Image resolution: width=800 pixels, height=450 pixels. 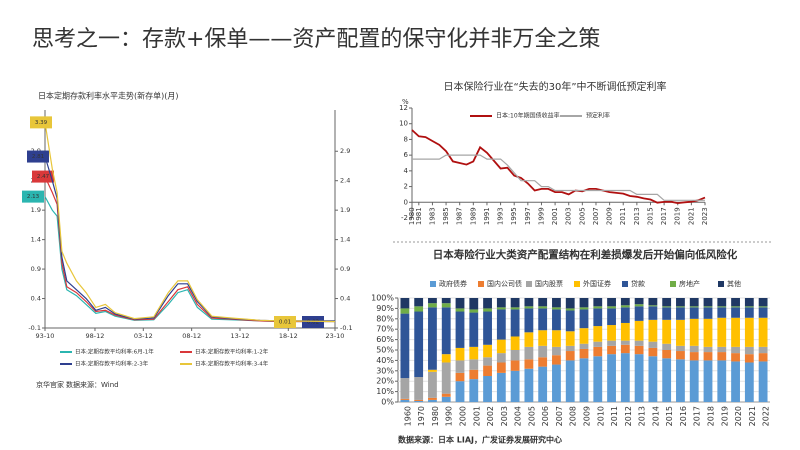 I want to click on x-tick-label: 1993, so click(x=501, y=216).